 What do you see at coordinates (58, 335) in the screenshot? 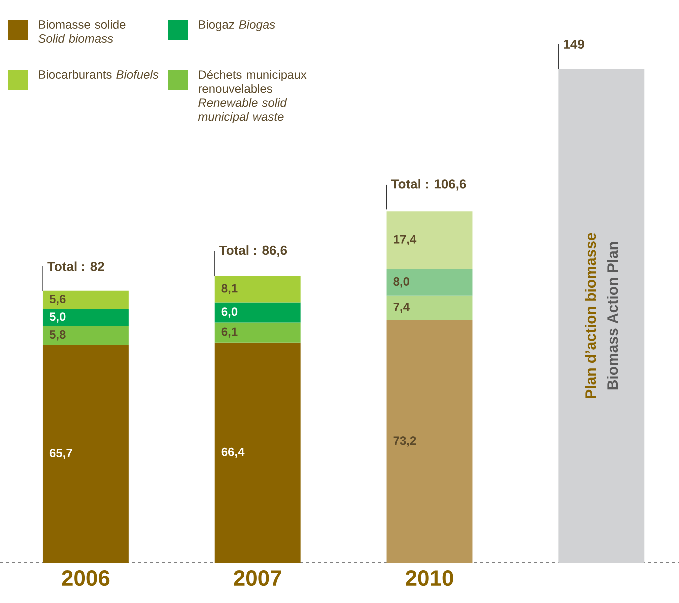
I see `data-label: 5,8` at bounding box center [58, 335].